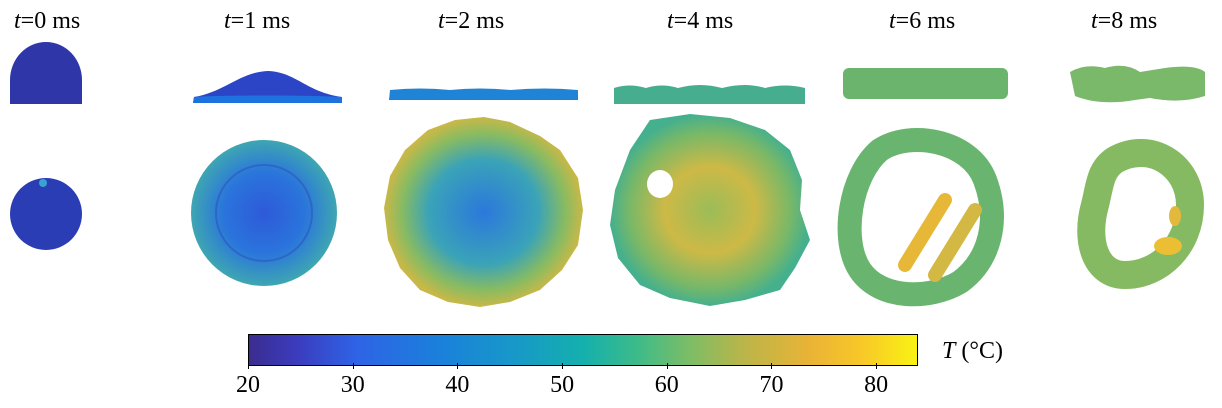 Image resolution: width=1222 pixels, height=408 pixels. What do you see at coordinates (483, 94) in the screenshot?
I see `droplet-side-2ms` at bounding box center [483, 94].